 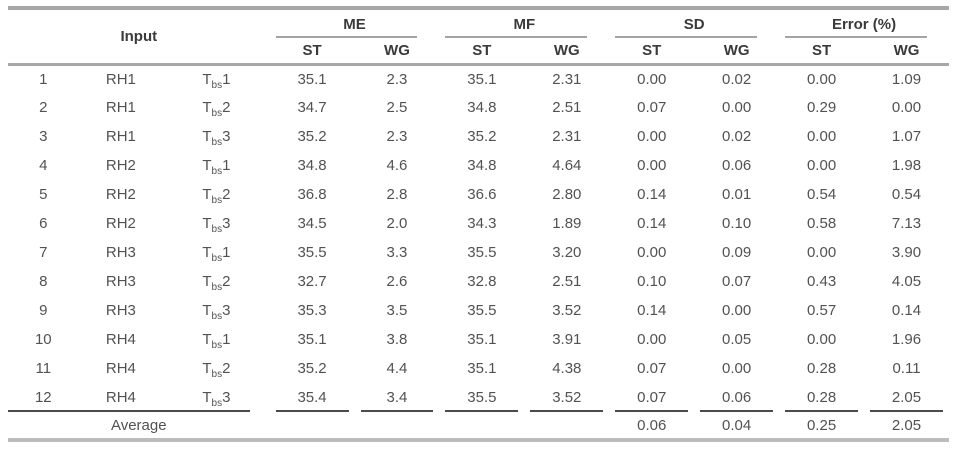 What do you see at coordinates (397, 368) in the screenshot?
I see `cell-me-wg: 4.4` at bounding box center [397, 368].